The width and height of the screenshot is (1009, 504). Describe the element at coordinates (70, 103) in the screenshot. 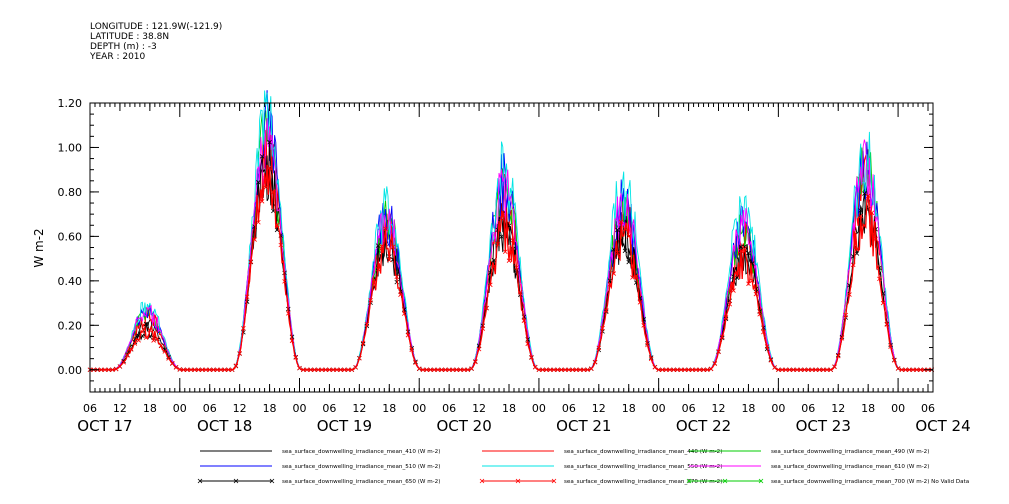

I see `y-tick-label: 1.20` at that location.